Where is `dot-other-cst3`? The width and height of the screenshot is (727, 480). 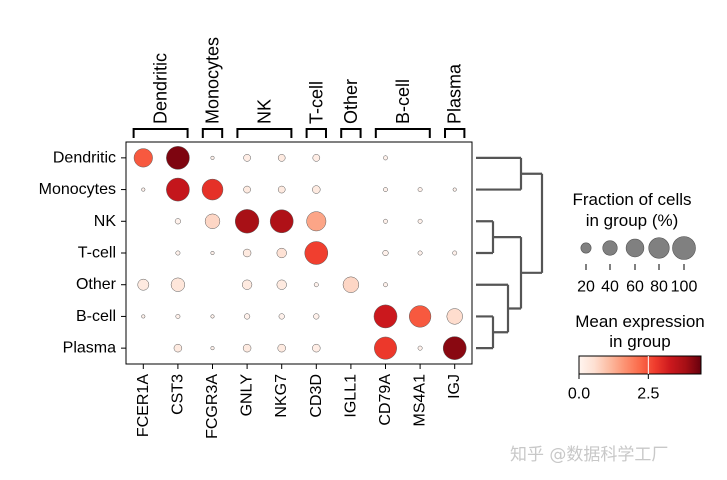
dot-other-cst3 is located at coordinates (177, 284).